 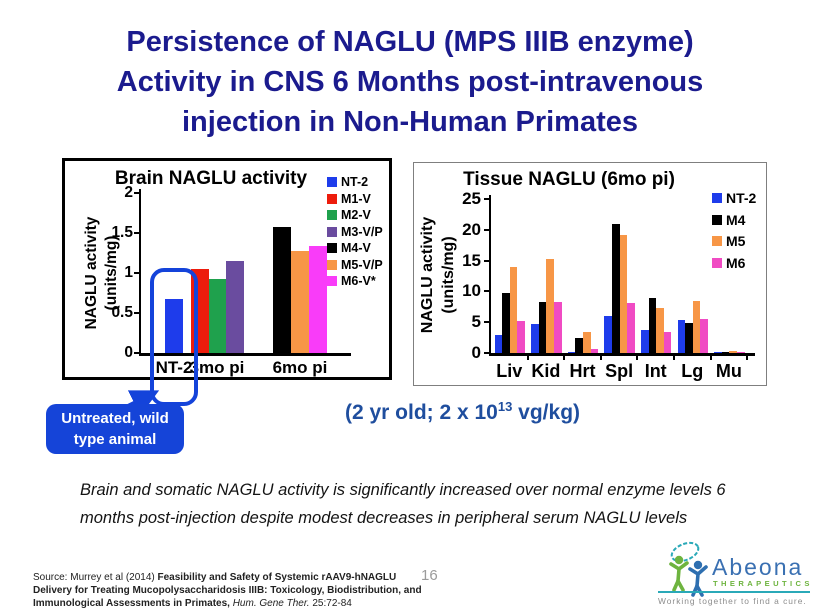 I want to click on source-pages: 25:72-84, so click(x=330, y=603).